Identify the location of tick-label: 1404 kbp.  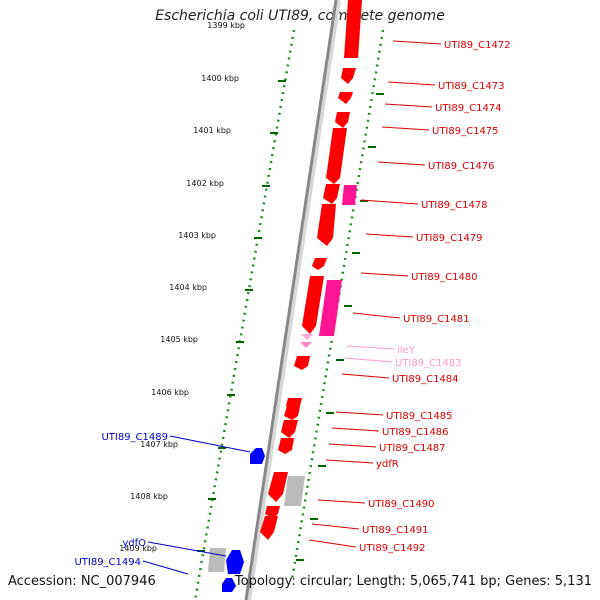
(188, 287).